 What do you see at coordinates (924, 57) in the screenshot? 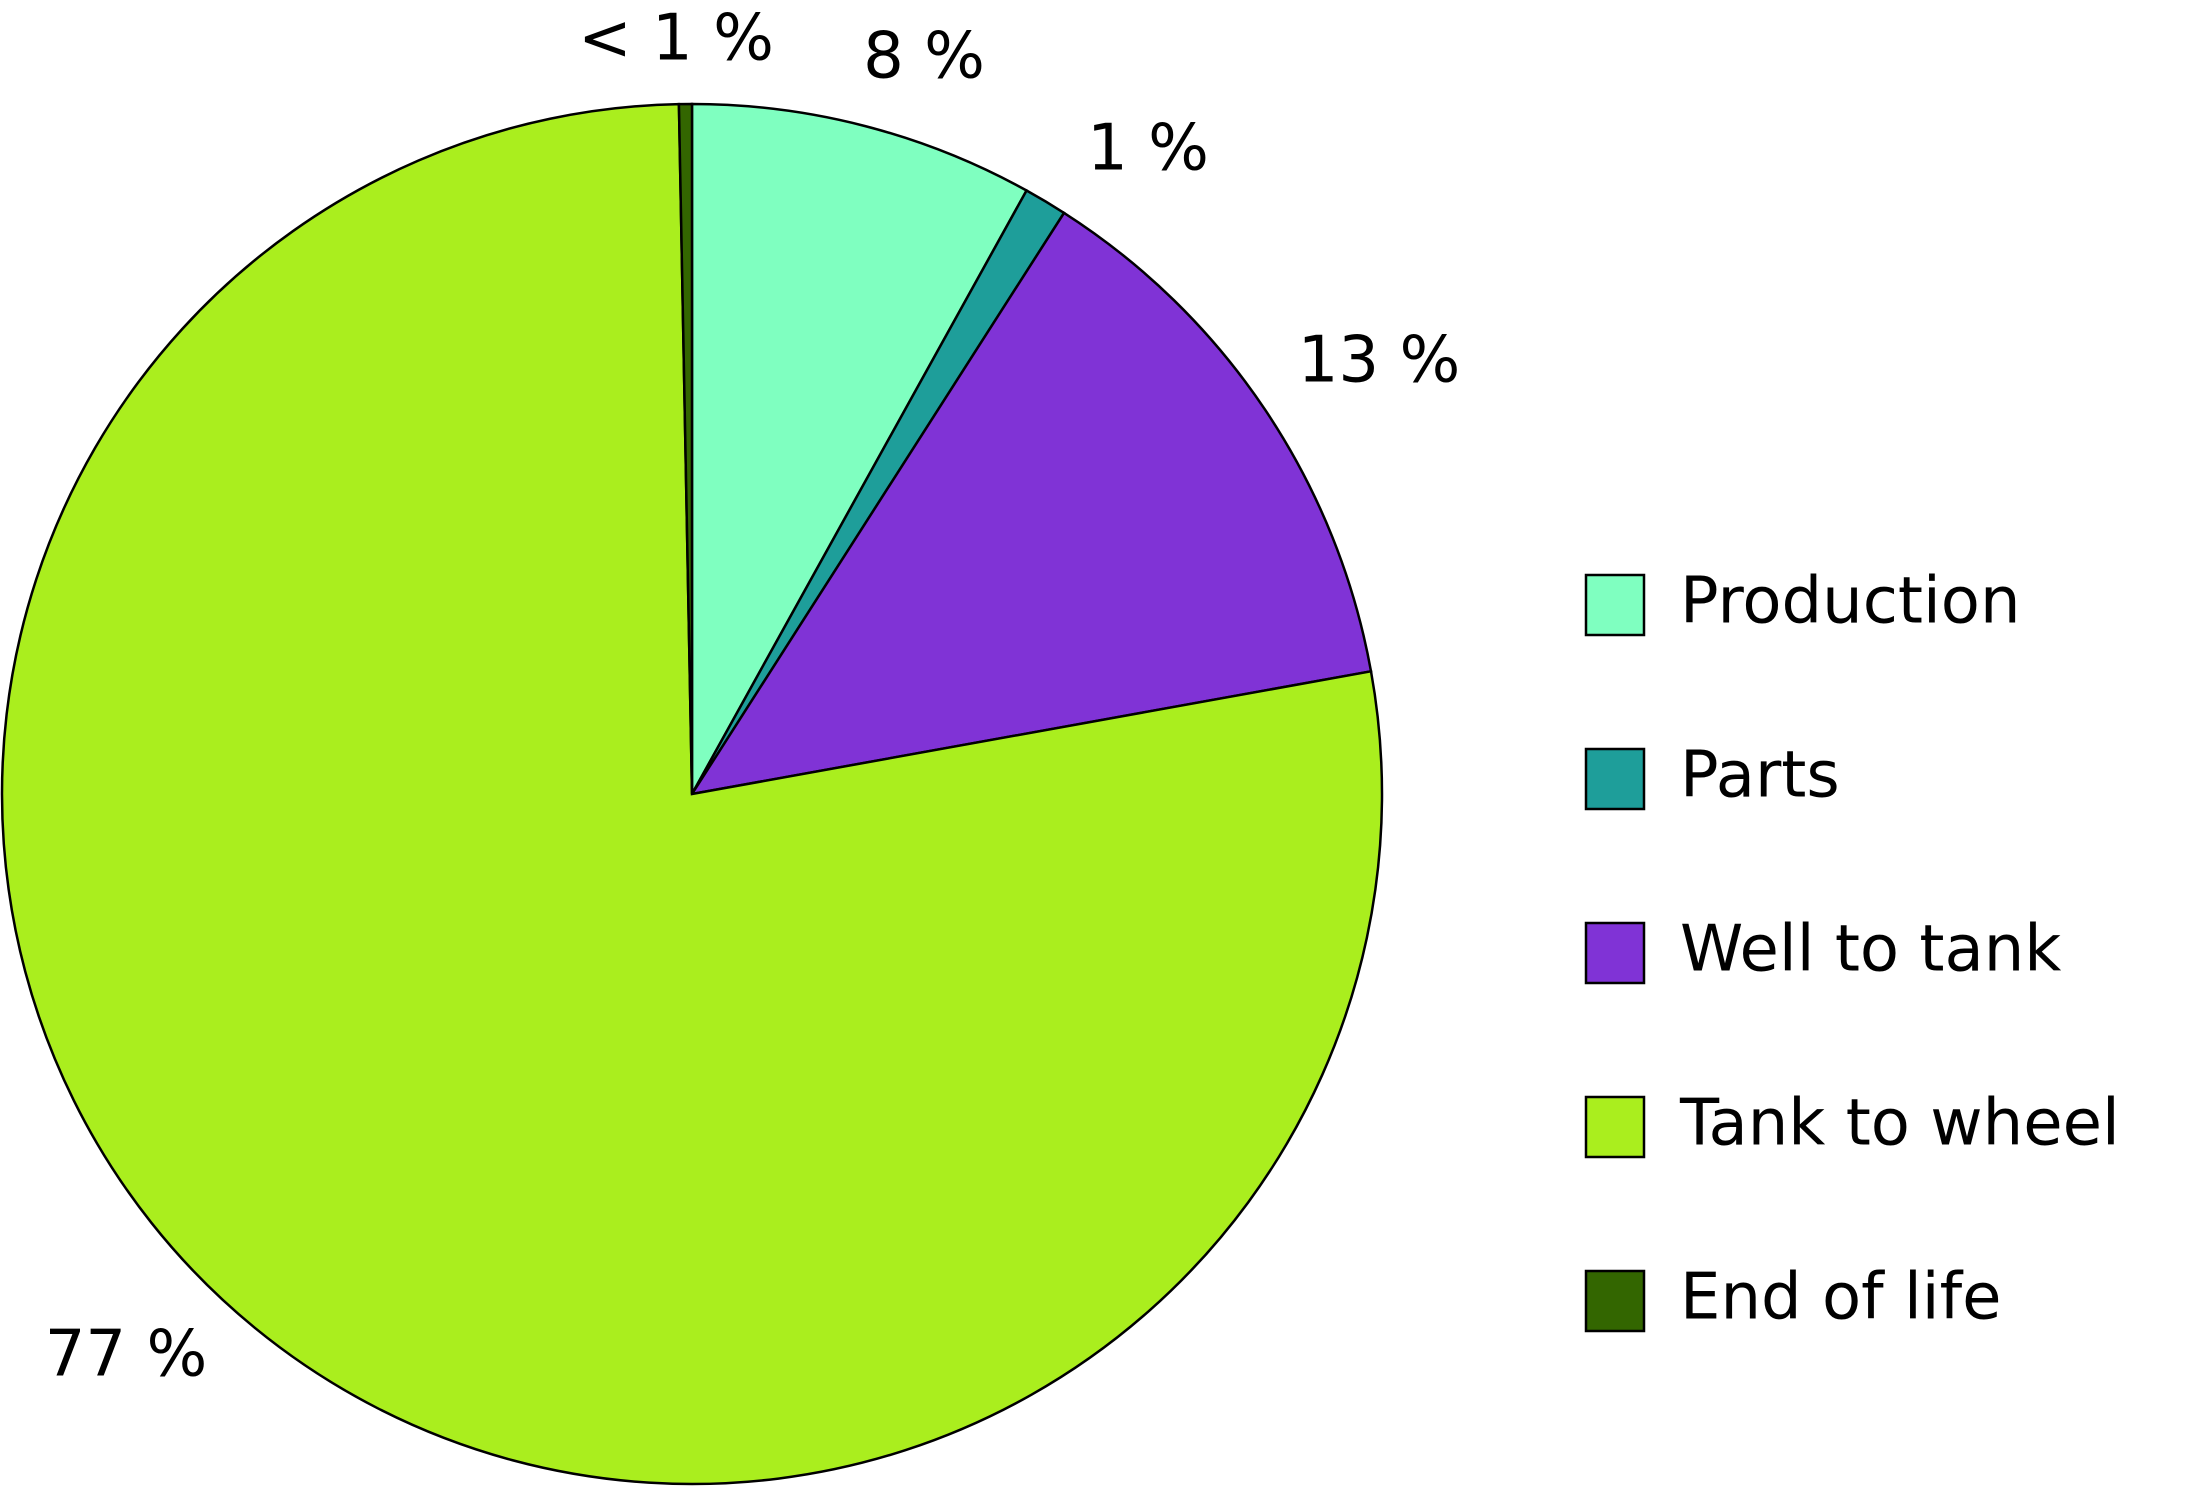
I see `data-label: 8 %` at bounding box center [924, 57].